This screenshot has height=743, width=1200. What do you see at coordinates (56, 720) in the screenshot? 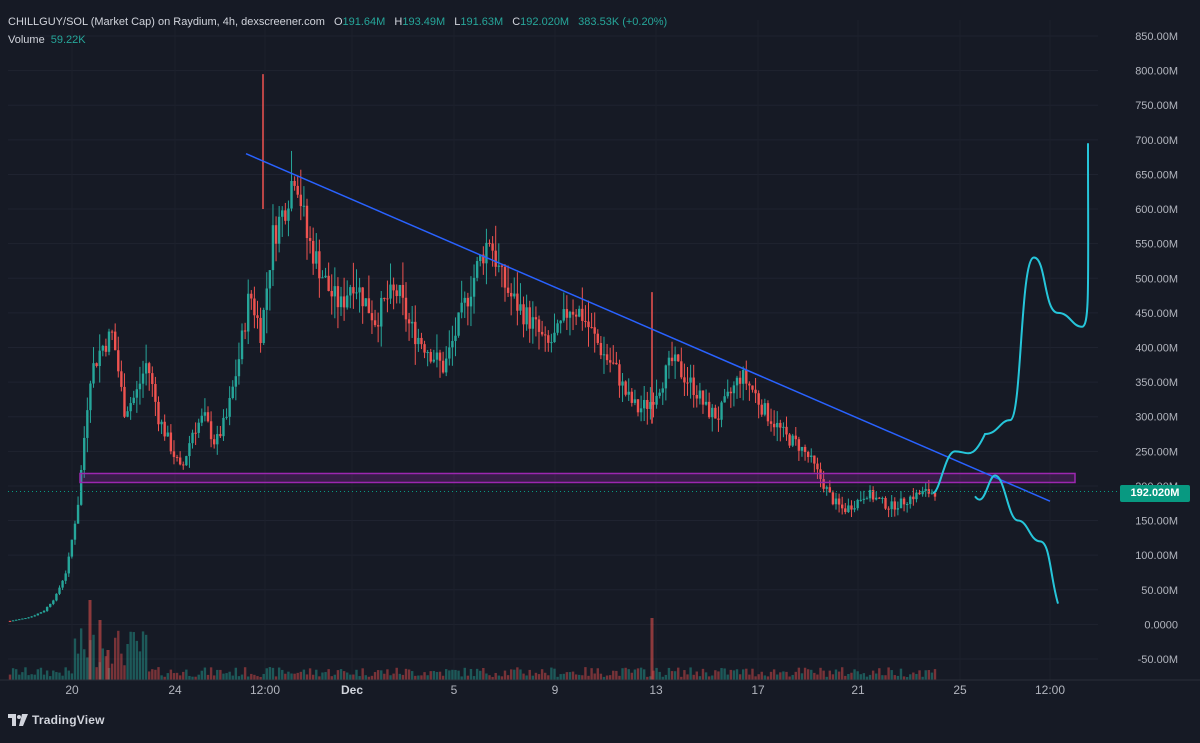
I see `tradingview-logo: TradingView` at bounding box center [56, 720].